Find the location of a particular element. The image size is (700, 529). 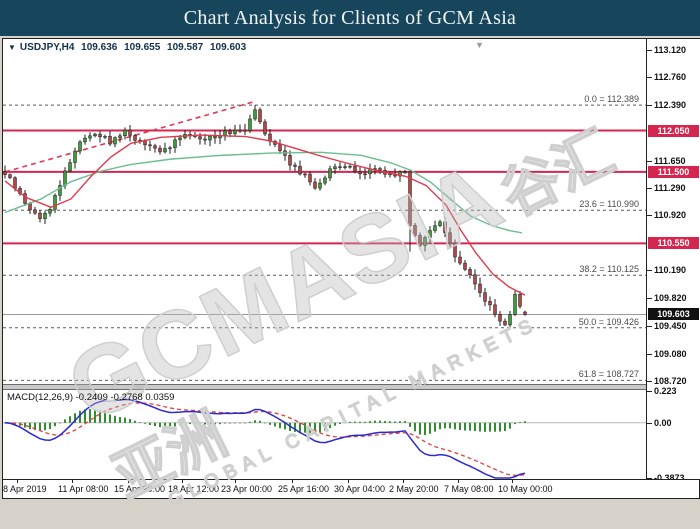

panel-splitter is located at coordinates (351, 387).